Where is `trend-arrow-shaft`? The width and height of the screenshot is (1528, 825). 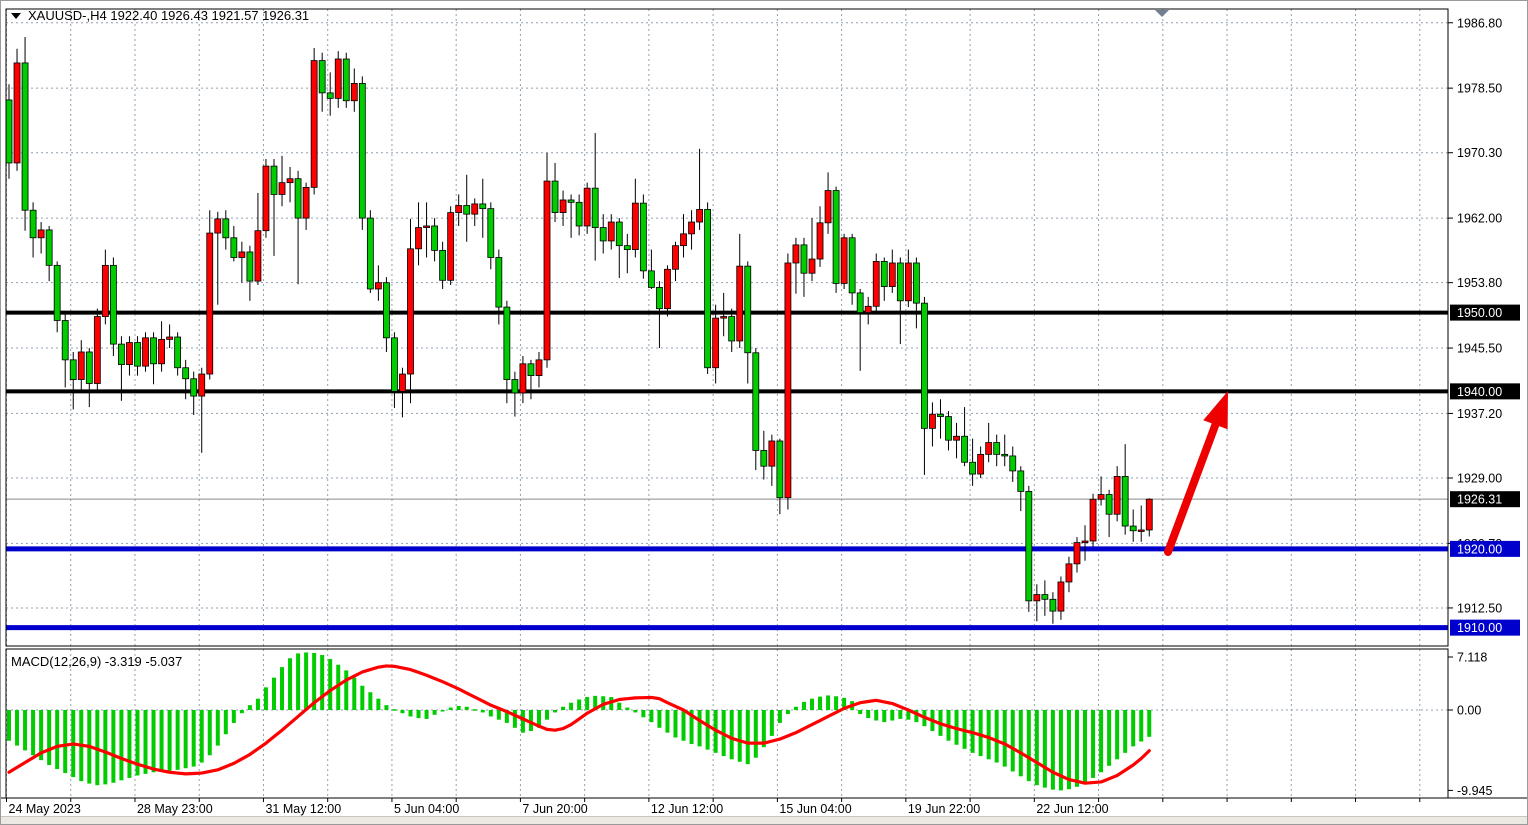
trend-arrow-shaft is located at coordinates (1193, 484).